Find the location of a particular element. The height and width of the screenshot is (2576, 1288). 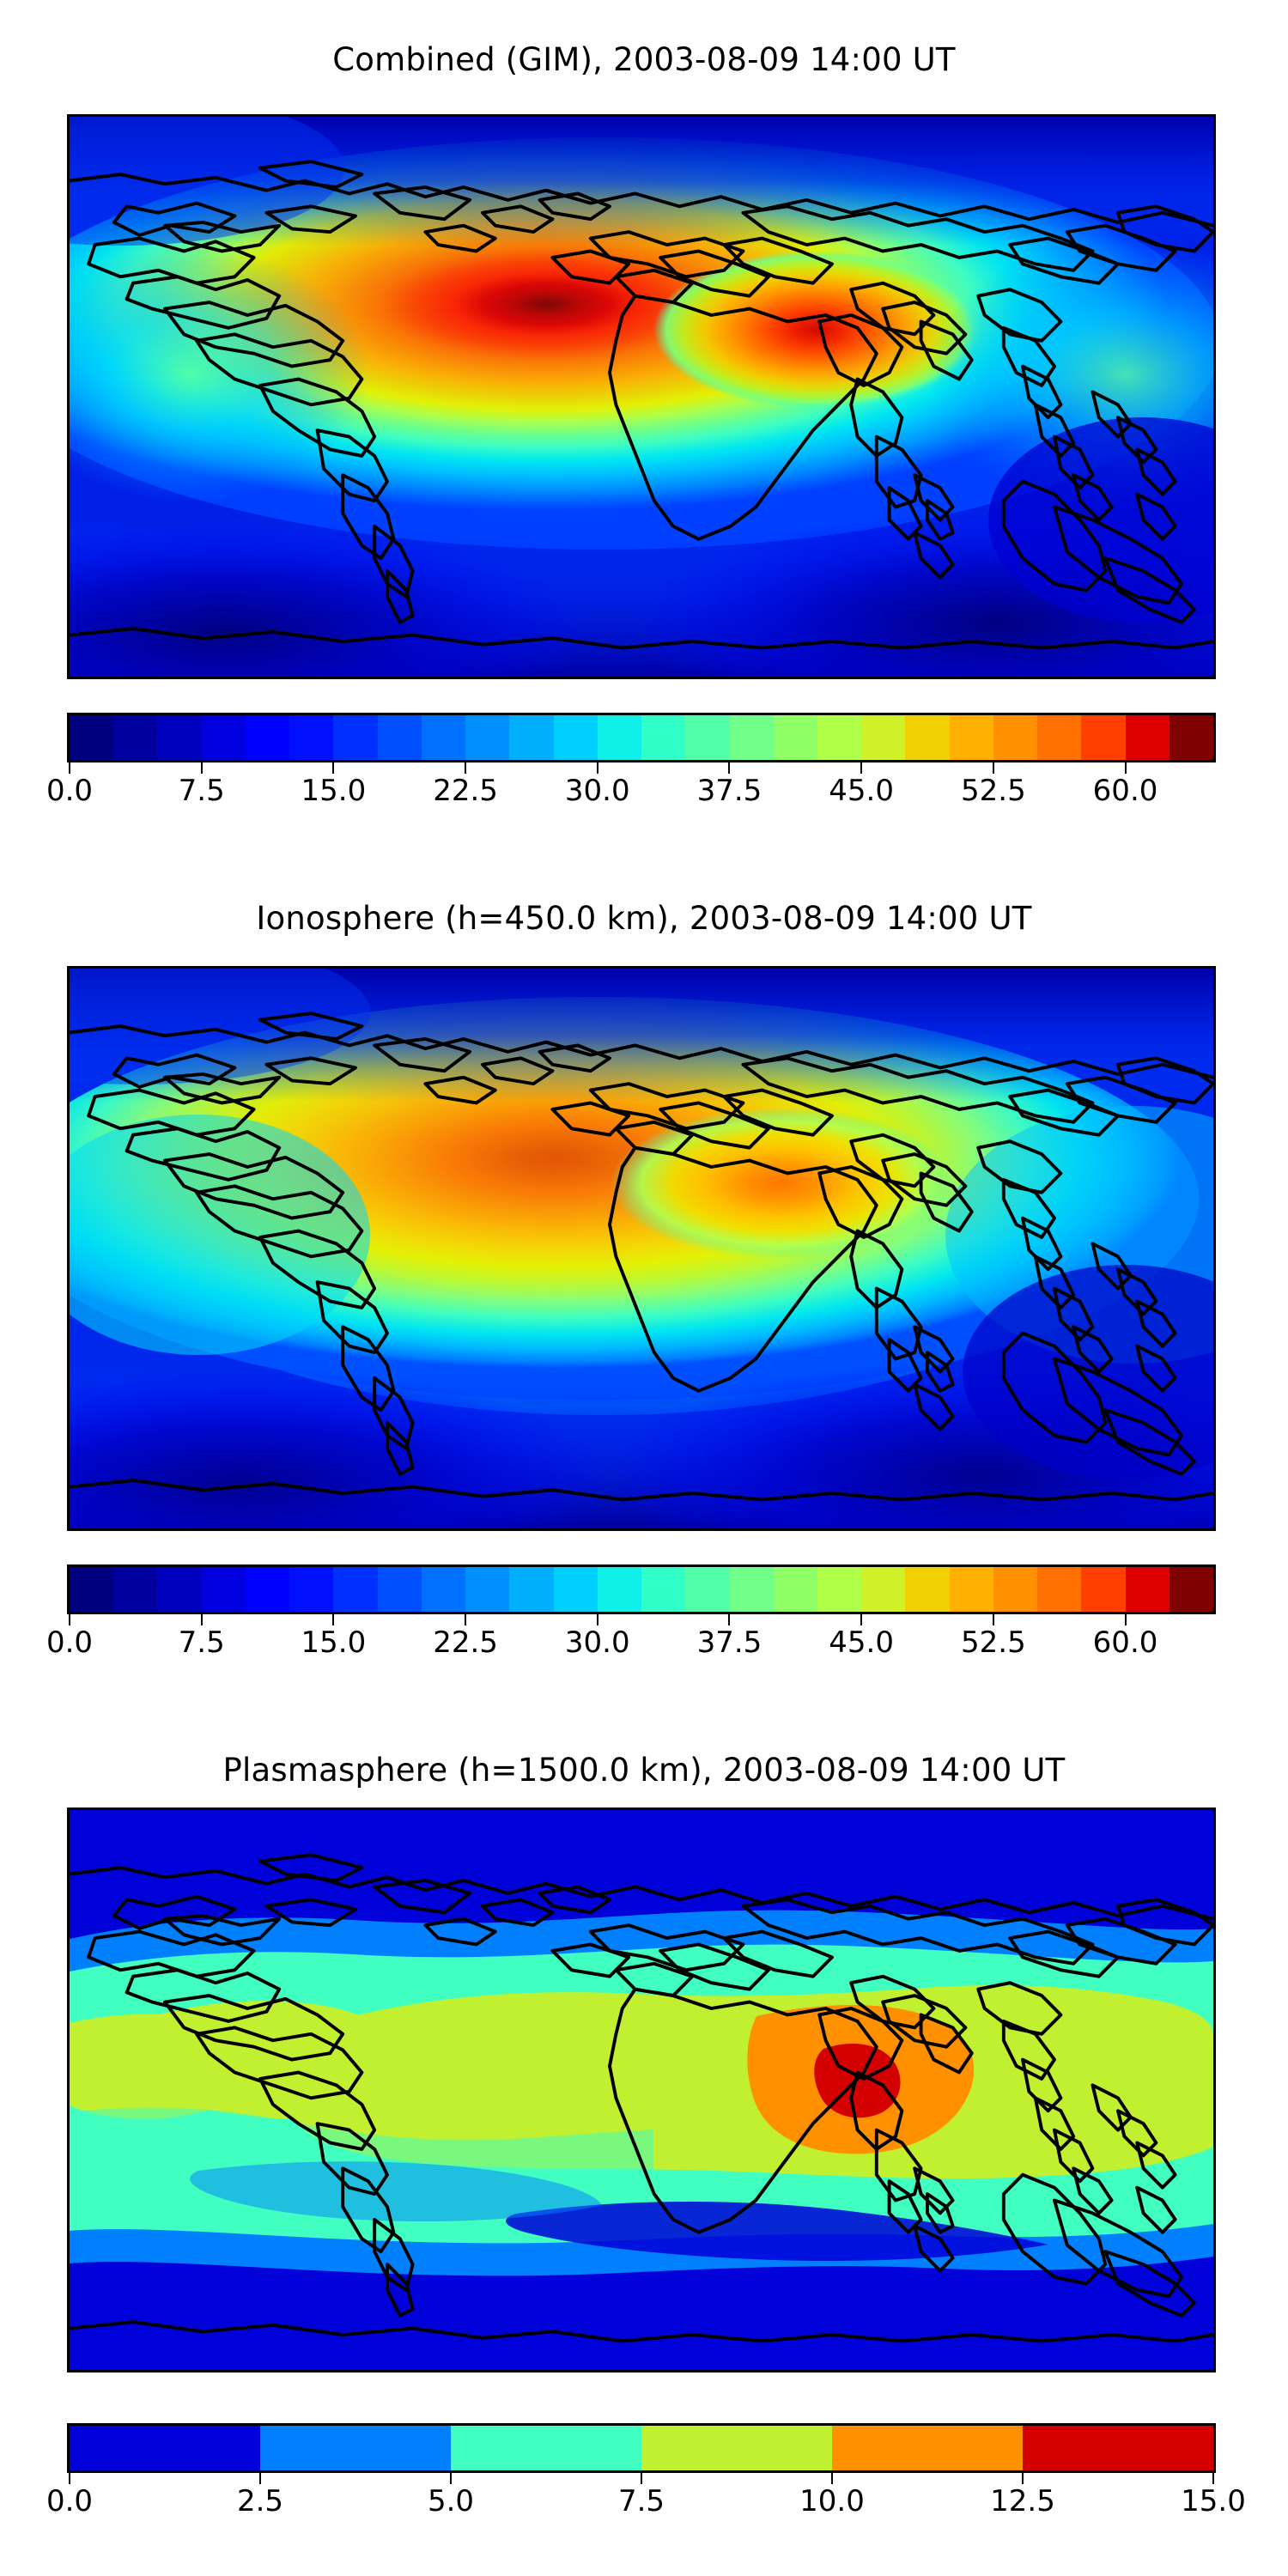

colorbar-ticks-plasmasphere is located at coordinates (641, 2478).